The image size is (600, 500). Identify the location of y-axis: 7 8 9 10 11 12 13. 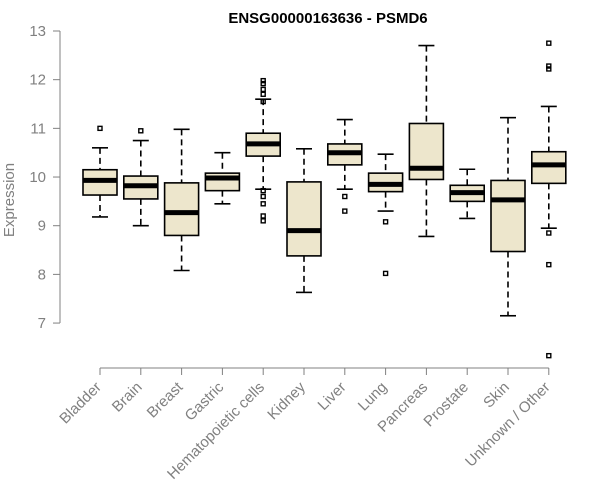
(45, 177).